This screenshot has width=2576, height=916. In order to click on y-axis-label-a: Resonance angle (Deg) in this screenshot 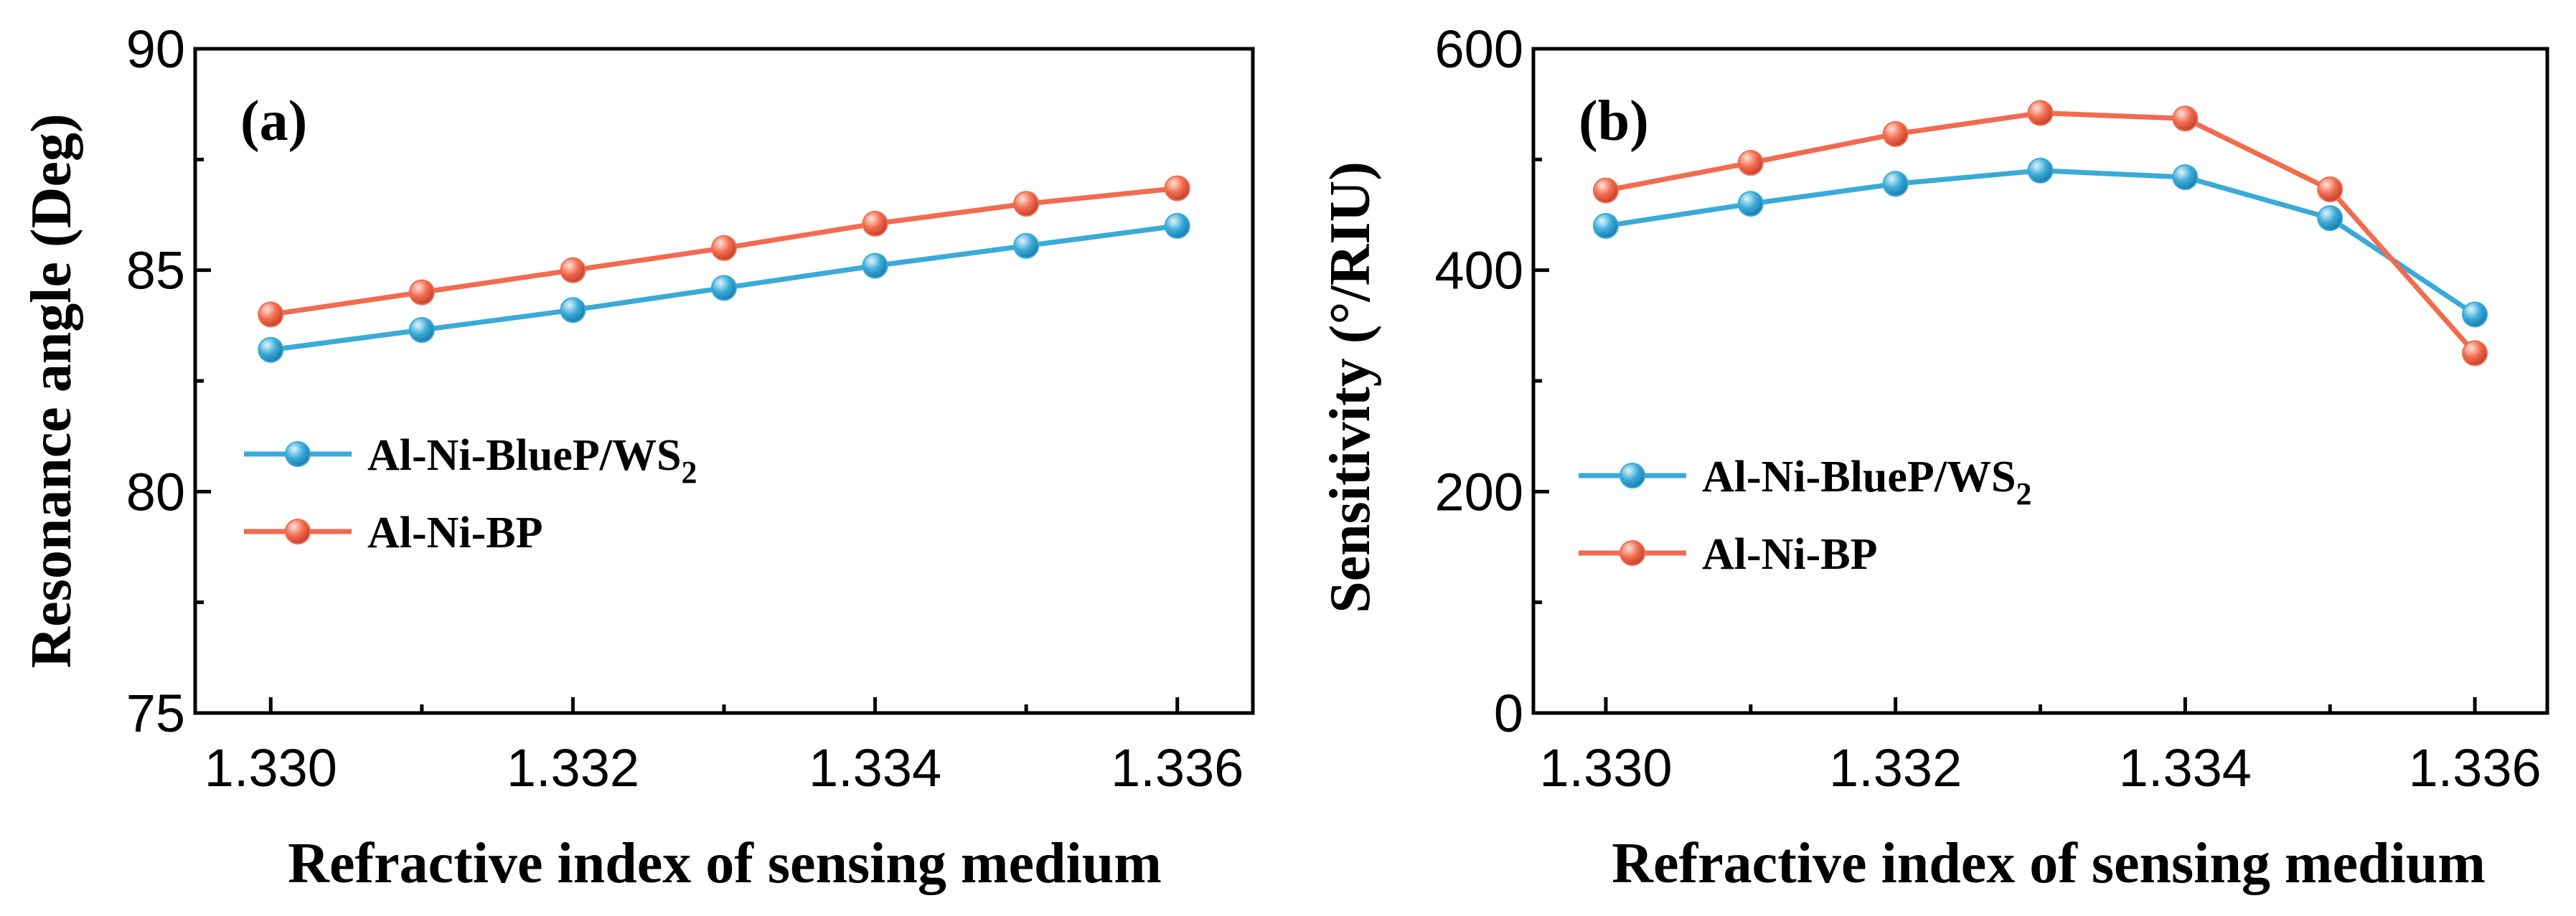, I will do `click(51, 390)`.